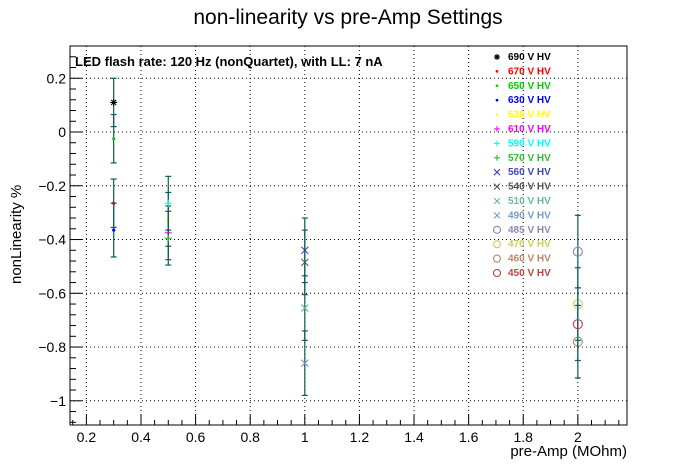 The width and height of the screenshot is (696, 472). What do you see at coordinates (305, 437) in the screenshot?
I see `x-tick-label: 1` at bounding box center [305, 437].